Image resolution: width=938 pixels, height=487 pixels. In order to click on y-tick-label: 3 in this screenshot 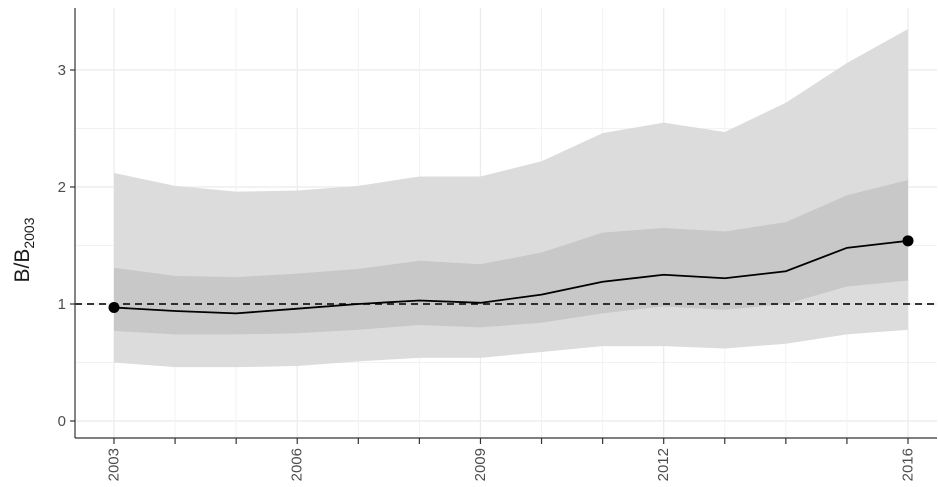, I will do `click(62, 70)`.